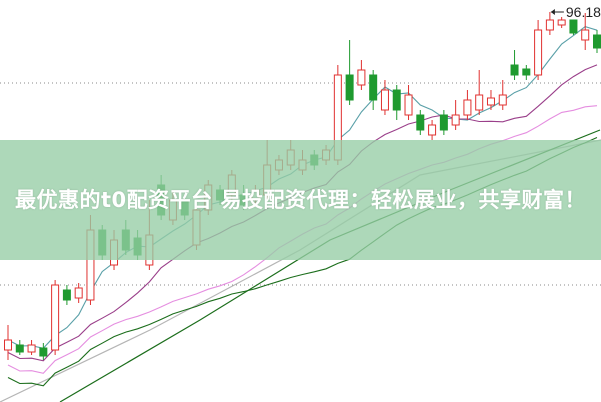 Image resolution: width=601 pixels, height=402 pixels. I want to click on arrow-head-icon, so click(552, 12).